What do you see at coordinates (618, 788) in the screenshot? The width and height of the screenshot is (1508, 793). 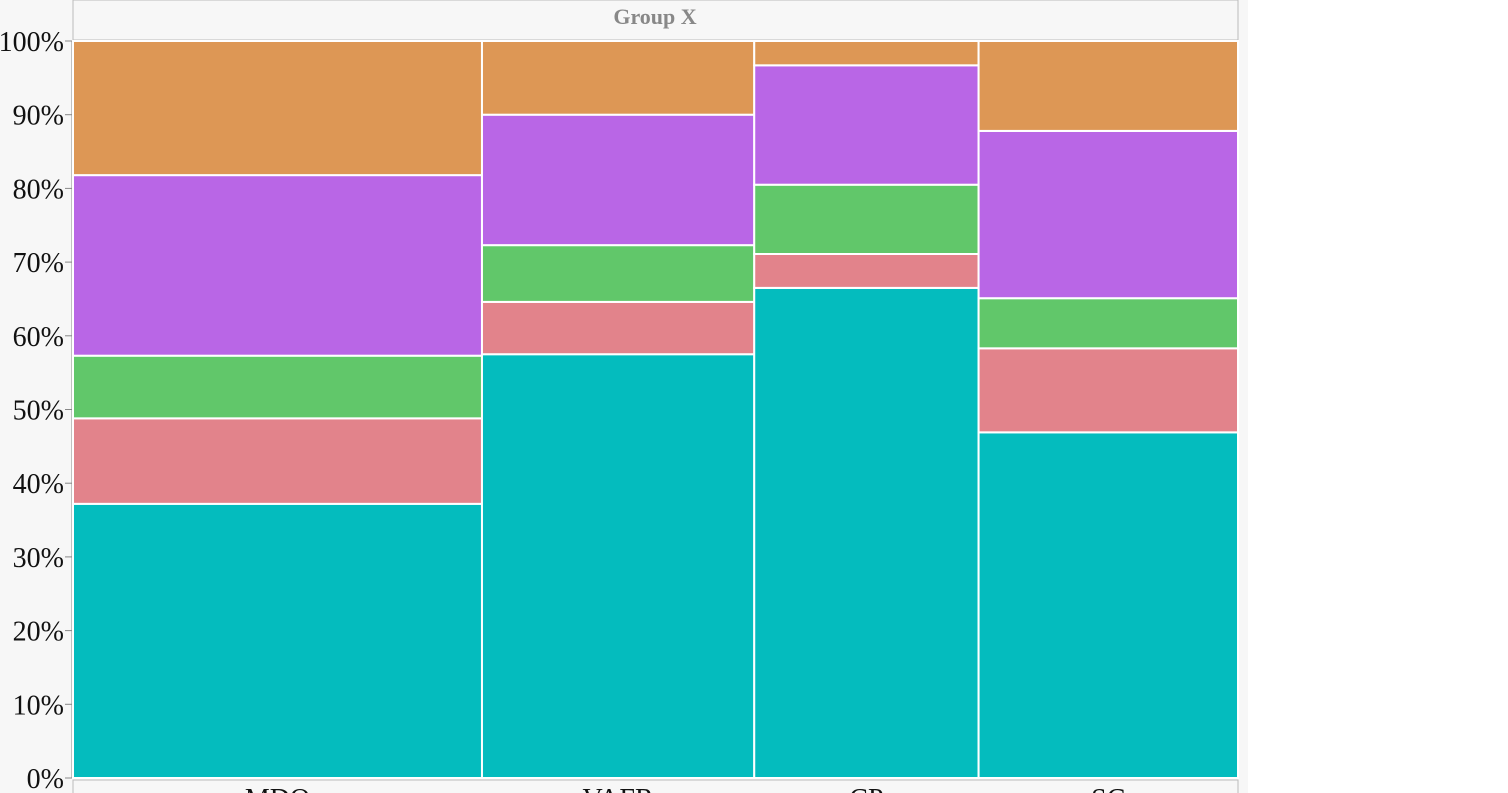 I see `x-tick-label: VAFR` at bounding box center [618, 788].